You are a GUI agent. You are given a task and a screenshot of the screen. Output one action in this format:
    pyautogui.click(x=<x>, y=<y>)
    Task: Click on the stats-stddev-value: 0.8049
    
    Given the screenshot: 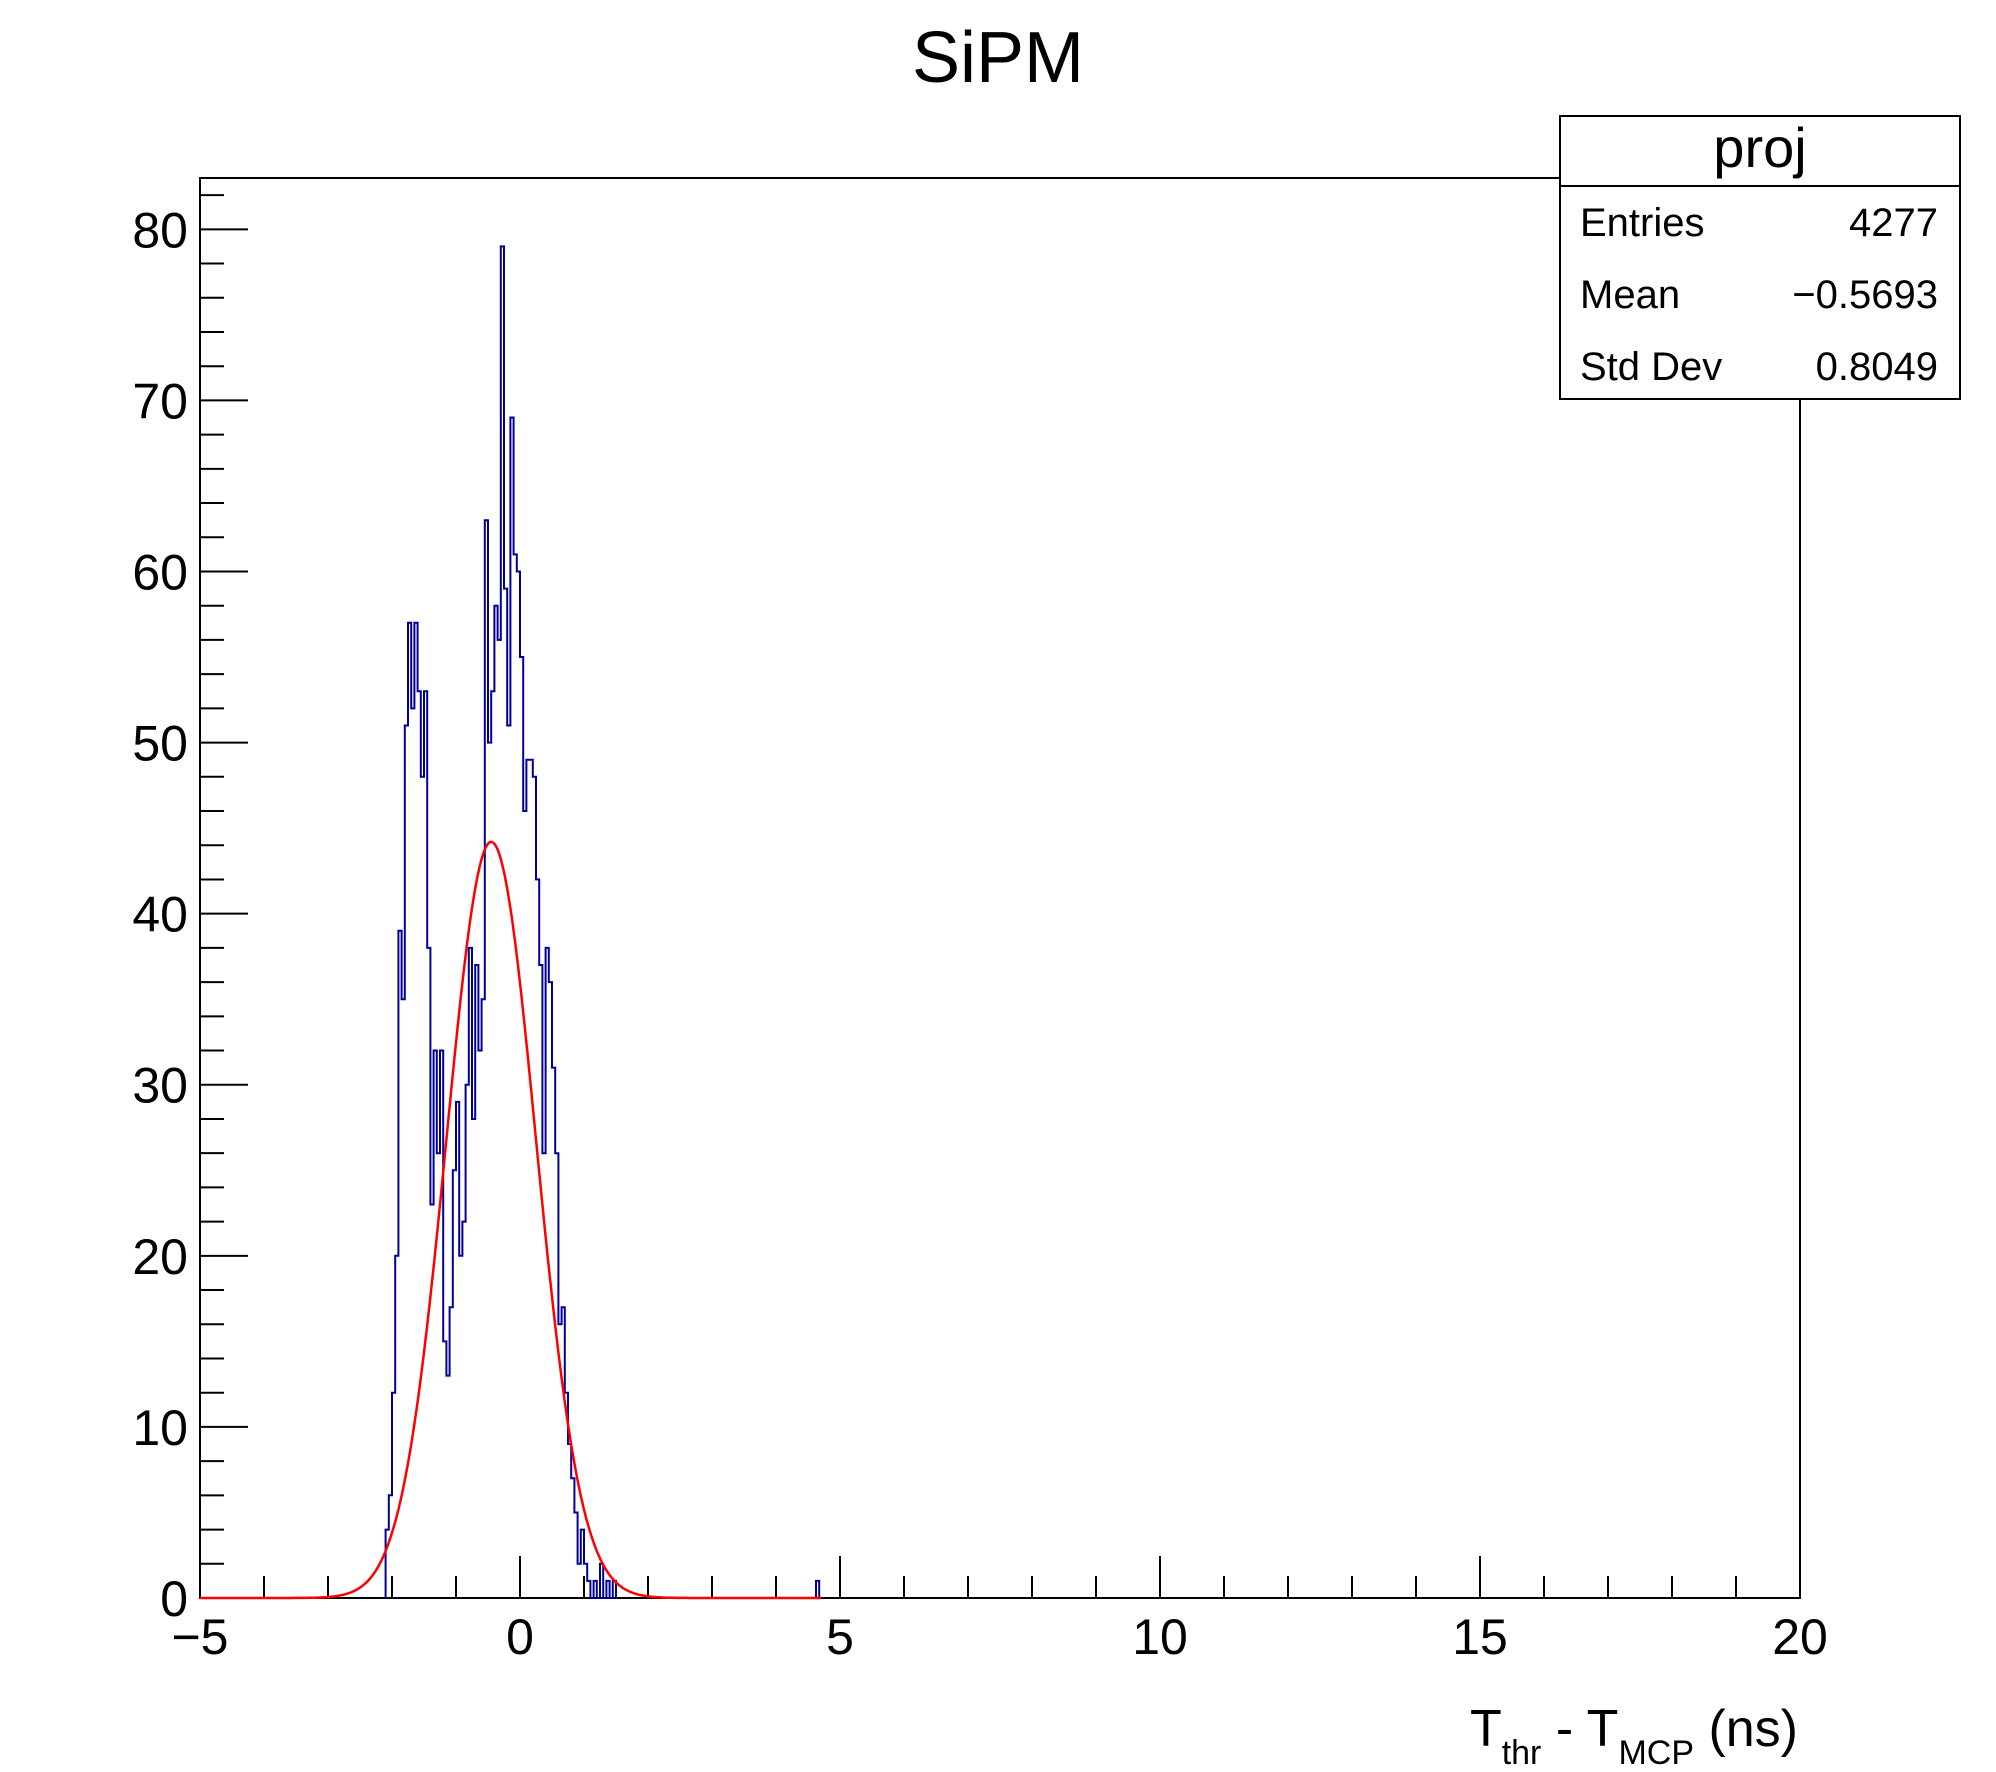 What is the action you would take?
    pyautogui.click(x=1877, y=367)
    